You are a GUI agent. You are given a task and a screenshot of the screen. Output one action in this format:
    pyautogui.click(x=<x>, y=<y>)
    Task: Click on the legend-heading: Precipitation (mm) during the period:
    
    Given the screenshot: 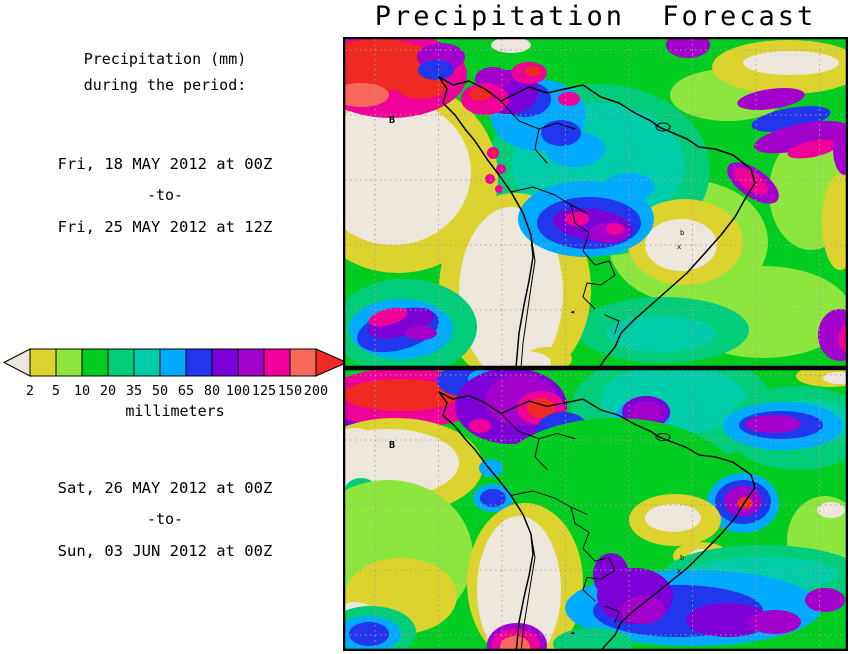 What is the action you would take?
    pyautogui.click(x=165, y=72)
    